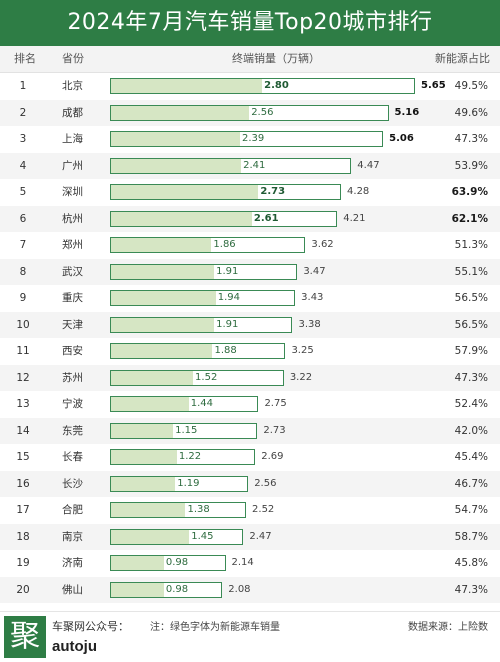 The width and height of the screenshot is (500, 662). I want to click on table-row: 8 武汉 1.91 3.47 55.1%, so click(250, 271).